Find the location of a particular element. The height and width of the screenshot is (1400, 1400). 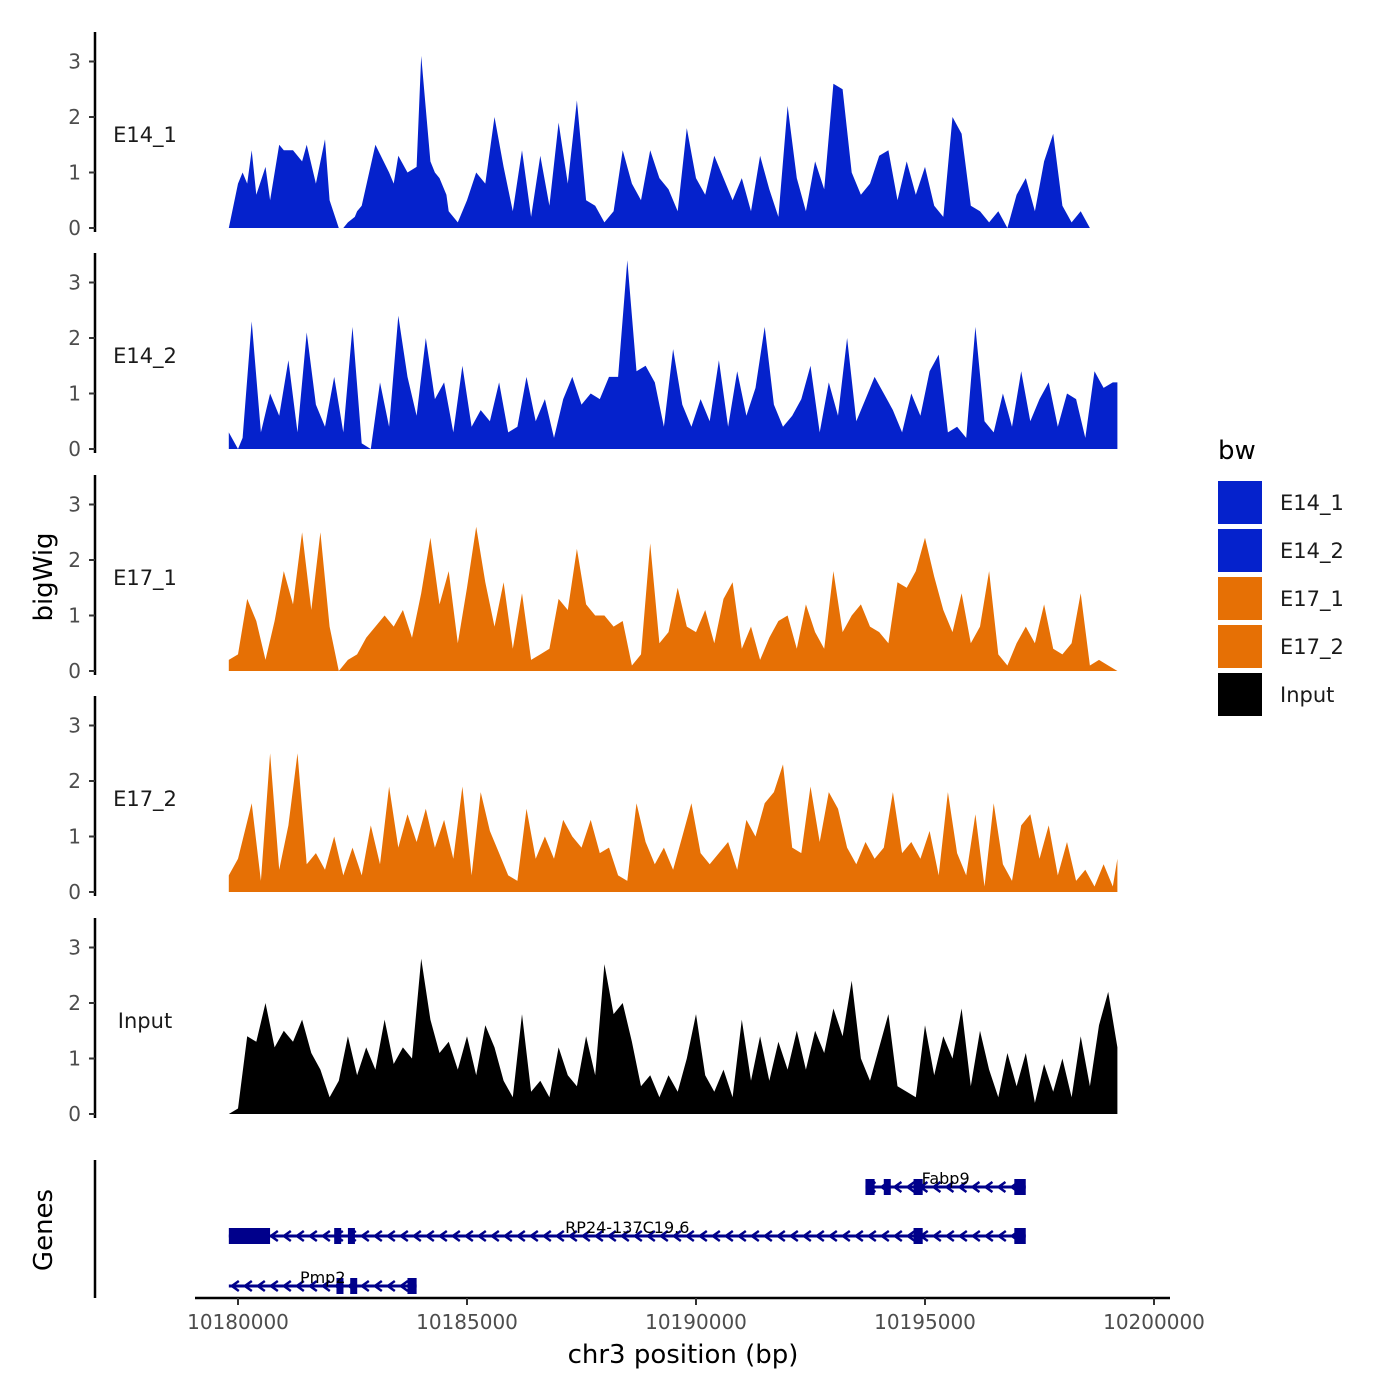

legend-entry-e17-1: E17_1 is located at coordinates (1281, 598).